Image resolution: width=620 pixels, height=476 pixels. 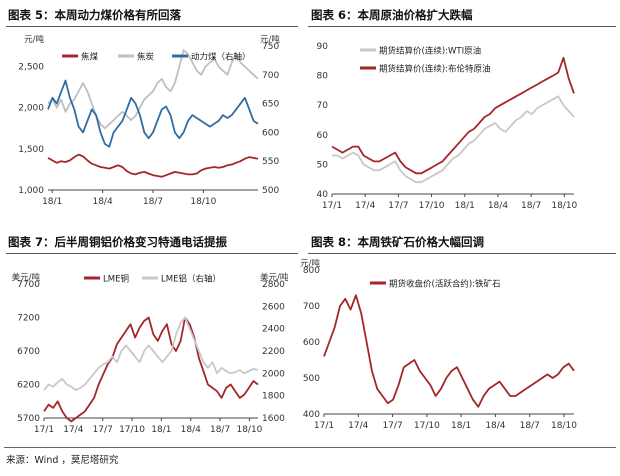 What do you see at coordinates (564, 206) in the screenshot?
I see `chart-6-x-tick-7: 18/10` at bounding box center [564, 206].